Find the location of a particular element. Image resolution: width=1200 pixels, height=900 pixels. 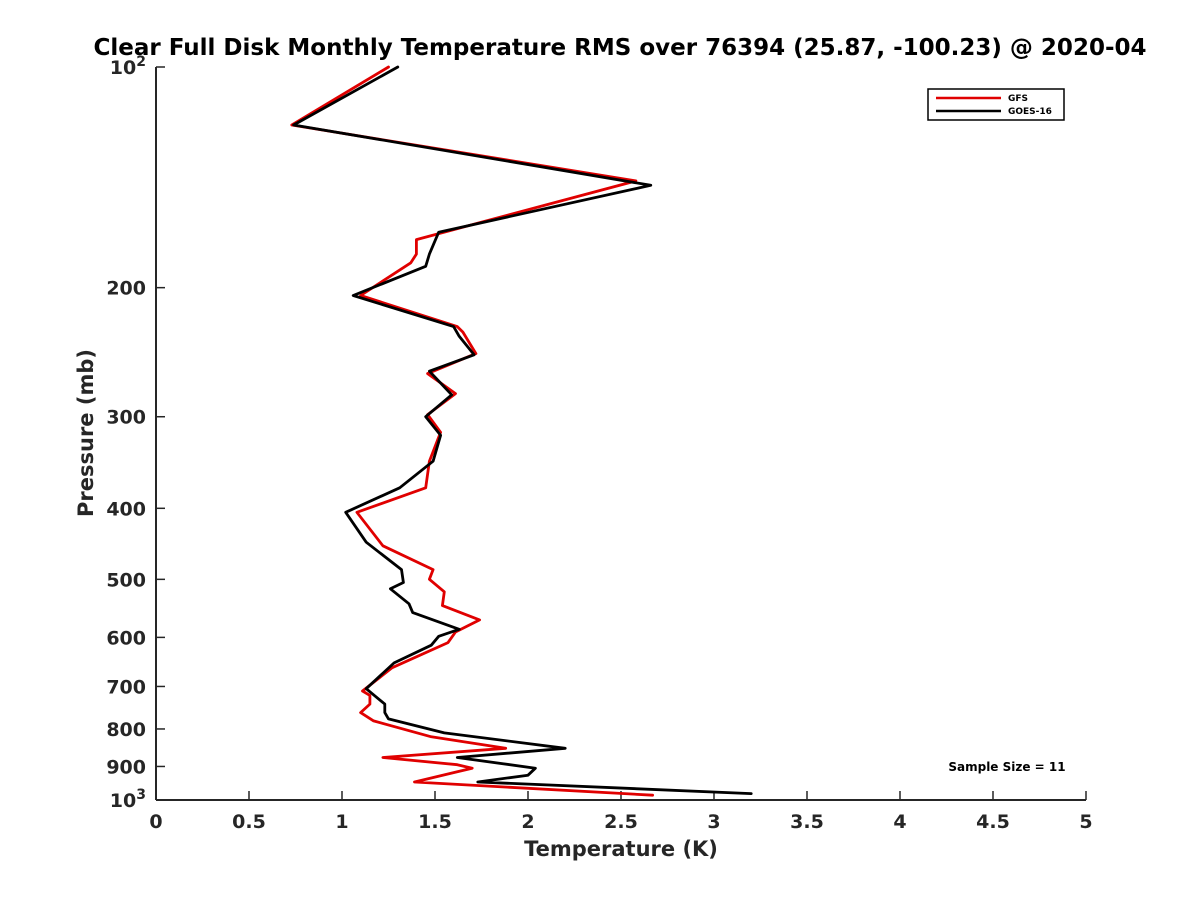

y-tick-label: 10² is located at coordinates (128, 66).